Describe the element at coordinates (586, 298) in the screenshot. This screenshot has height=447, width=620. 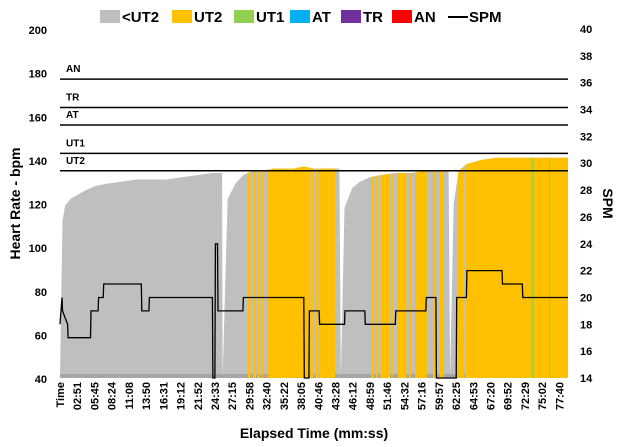
I see `y2-tick-label: 20` at that location.